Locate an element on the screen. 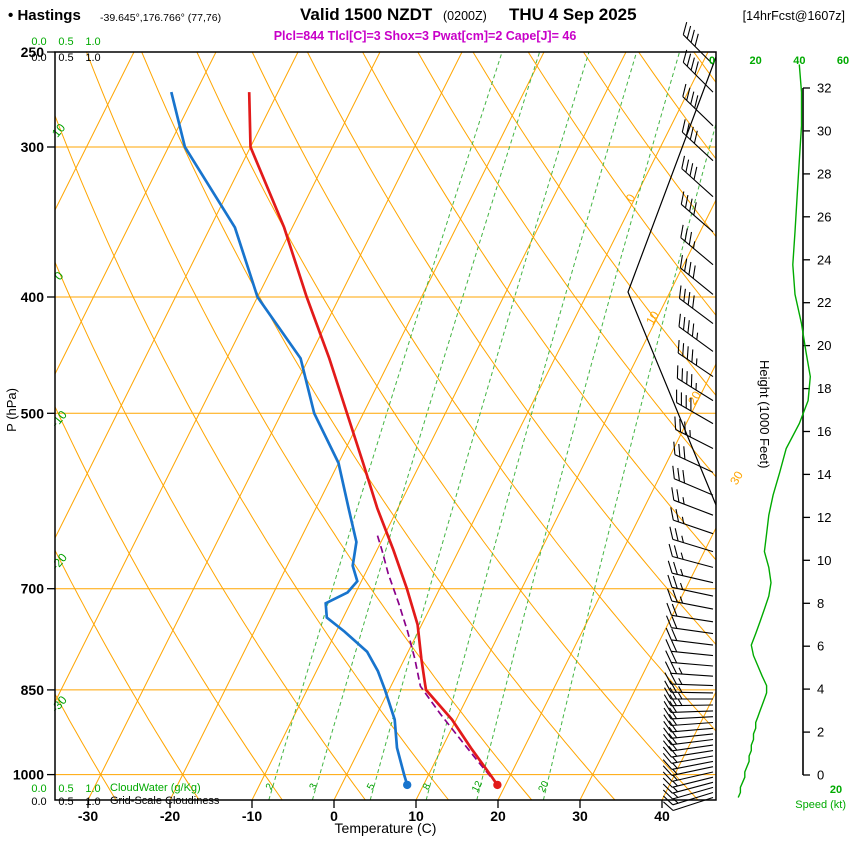  pressure-axis-title: P (hPa) is located at coordinates (11, 410).